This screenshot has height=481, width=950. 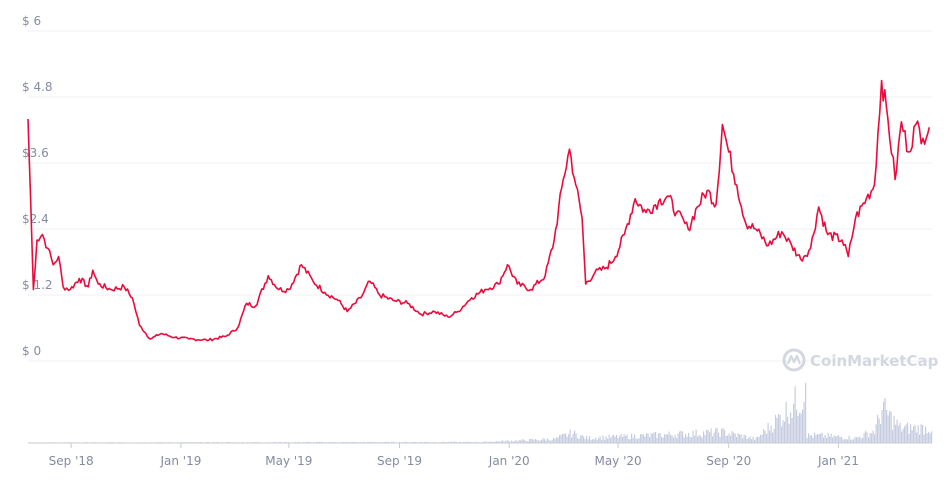 What do you see at coordinates (509, 461) in the screenshot?
I see `x-tick-label-4: Jan '20` at bounding box center [509, 461].